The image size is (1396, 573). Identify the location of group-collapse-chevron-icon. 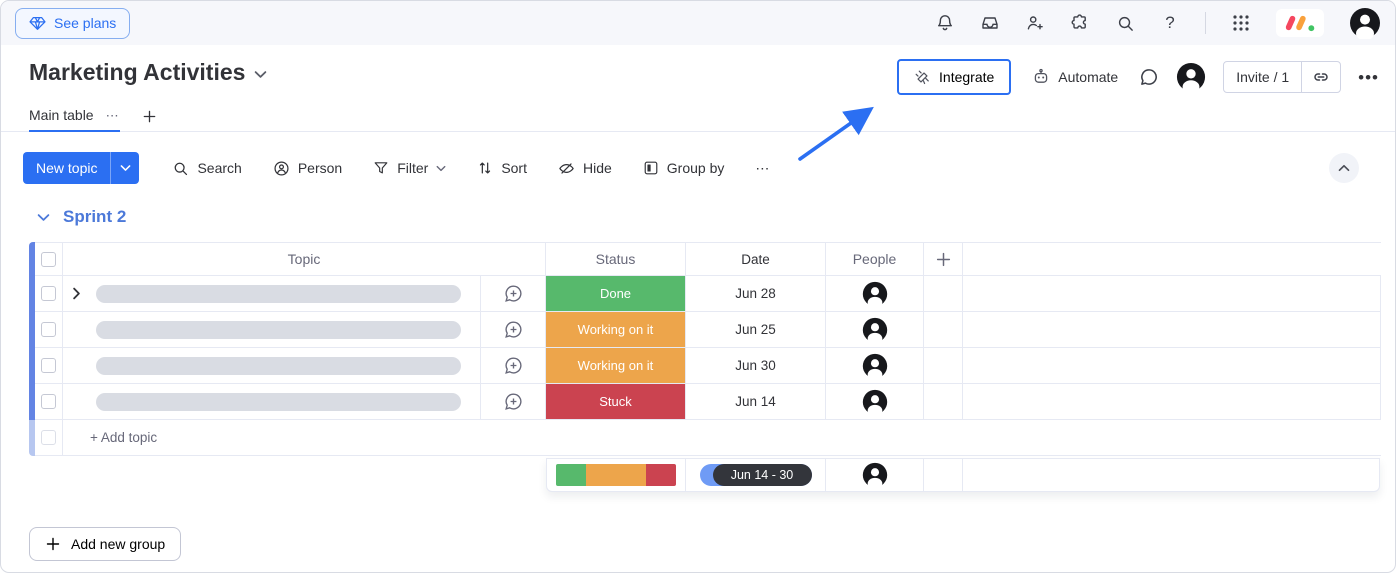
(43, 217).